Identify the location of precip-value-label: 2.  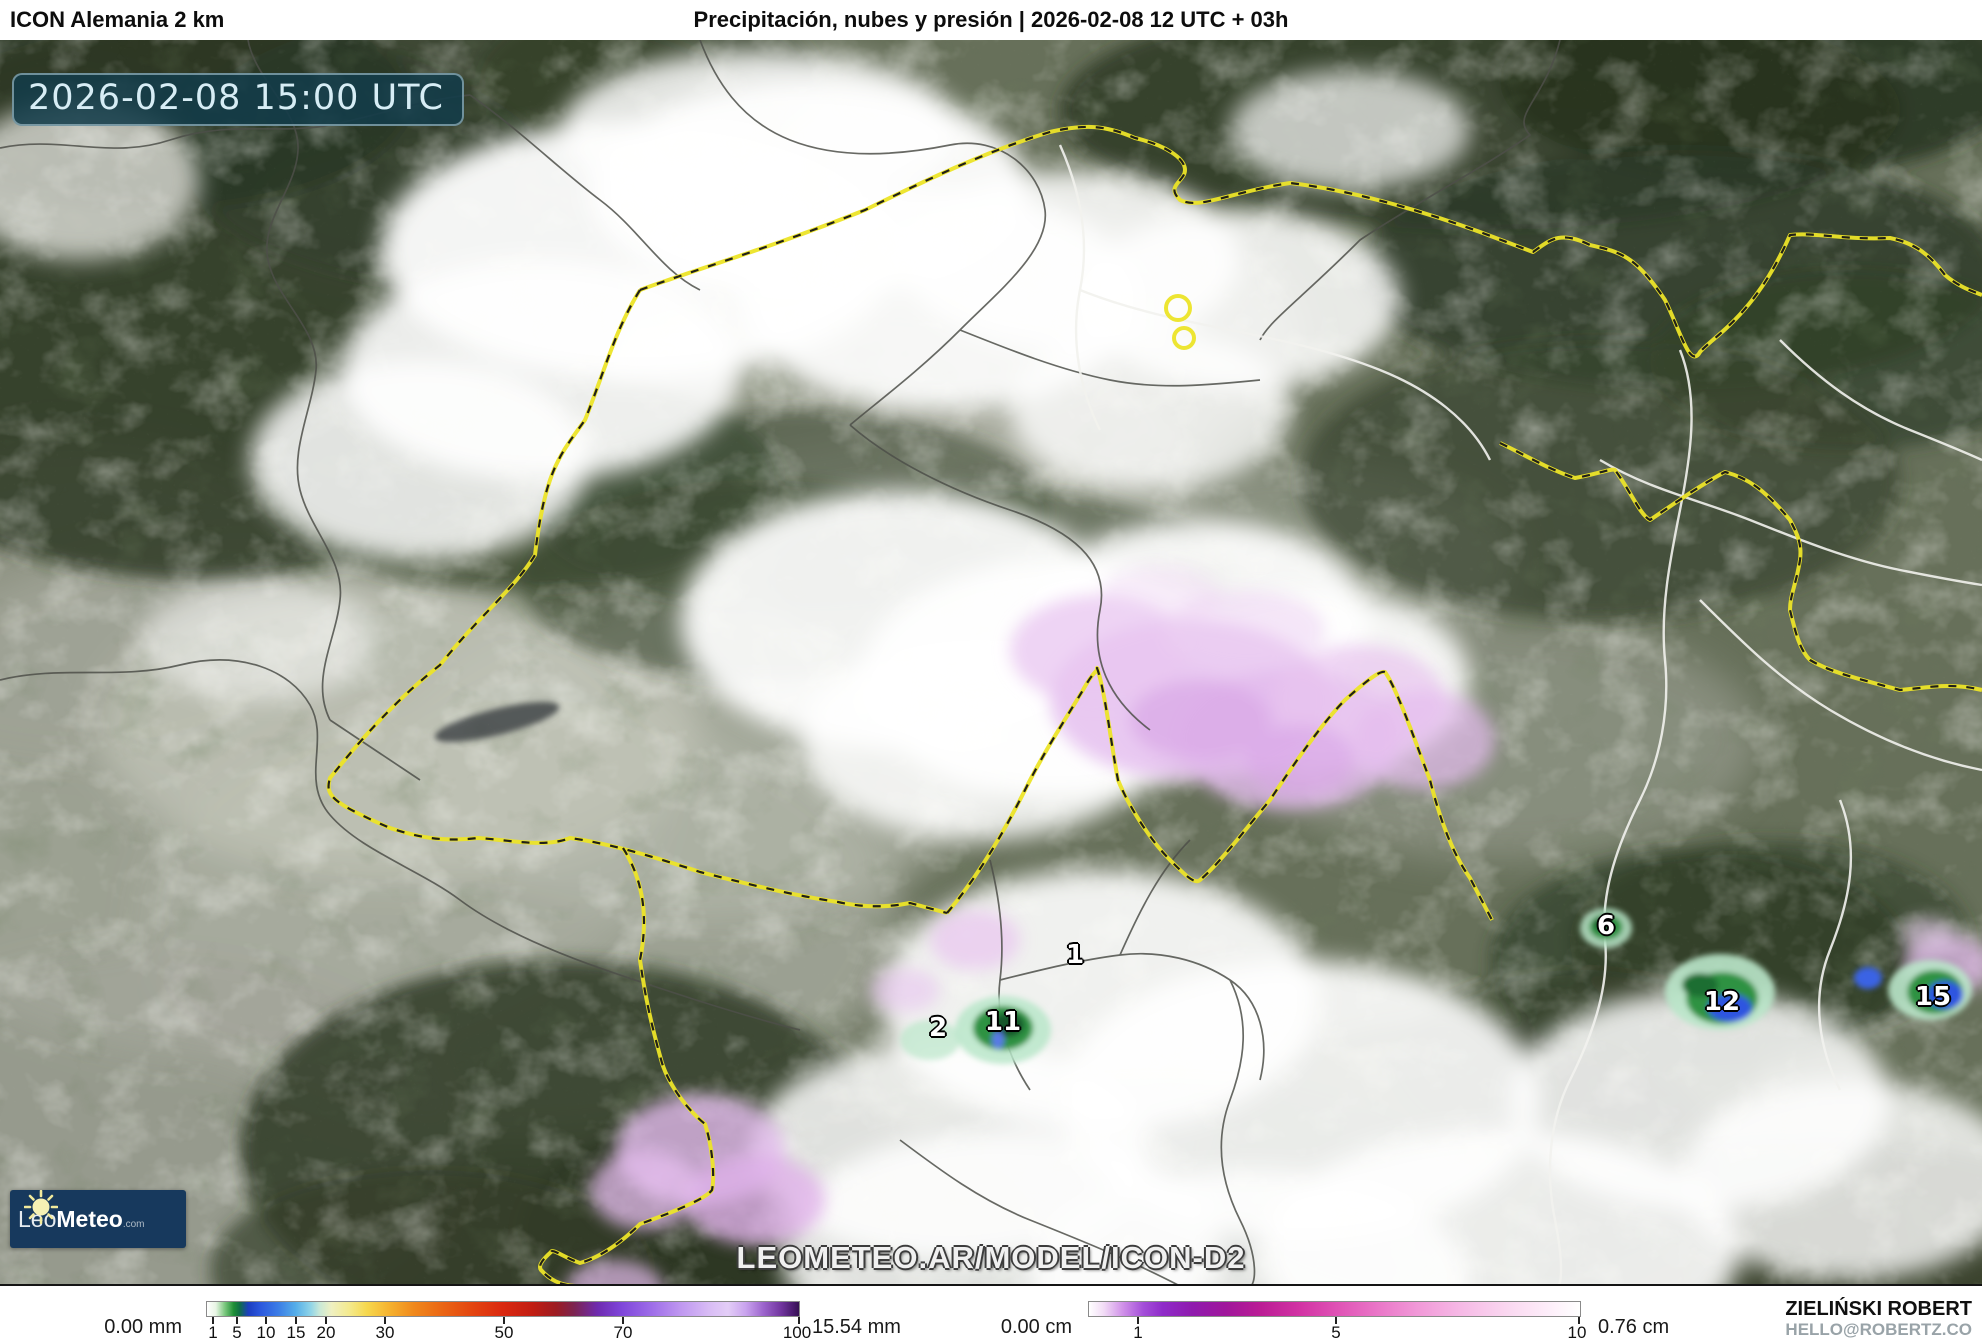
(938, 1028).